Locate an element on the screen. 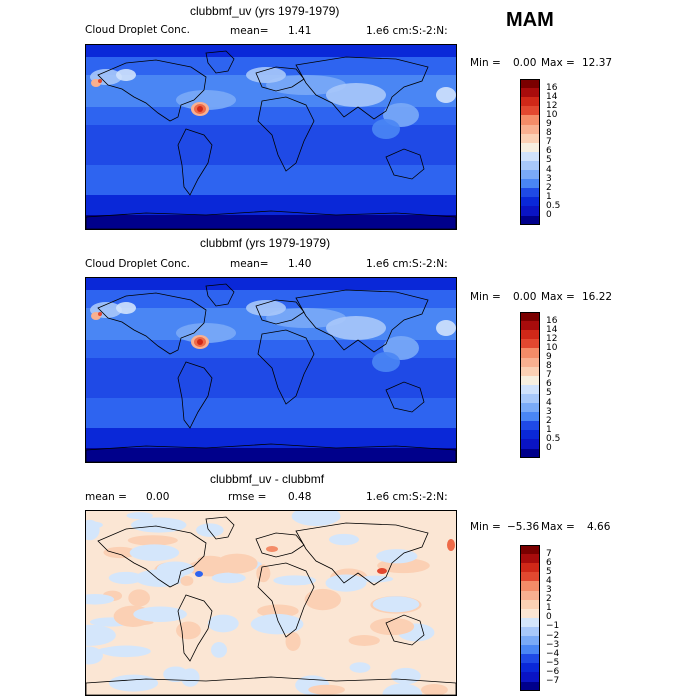 The image size is (700, 700). panel2-min-value: 0.00 is located at coordinates (525, 297).